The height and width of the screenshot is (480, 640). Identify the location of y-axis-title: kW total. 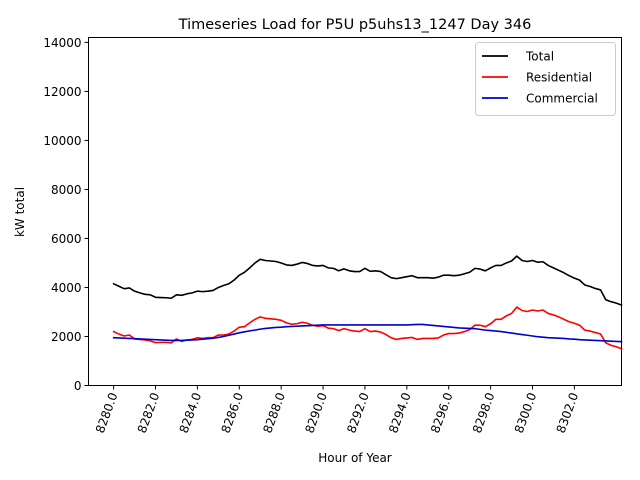
(20, 212).